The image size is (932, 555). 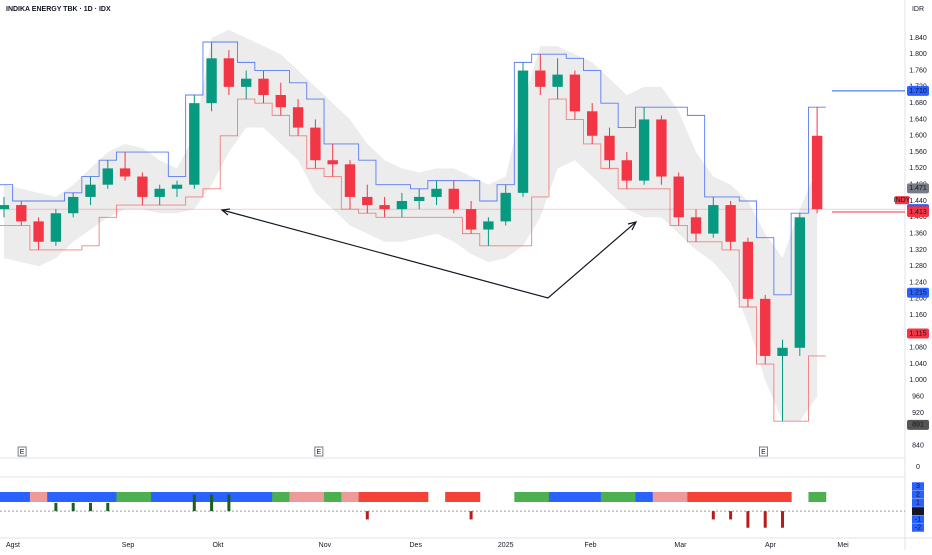 What do you see at coordinates (918, 503) in the screenshot?
I see `hist-tick-label: 1` at bounding box center [918, 503].